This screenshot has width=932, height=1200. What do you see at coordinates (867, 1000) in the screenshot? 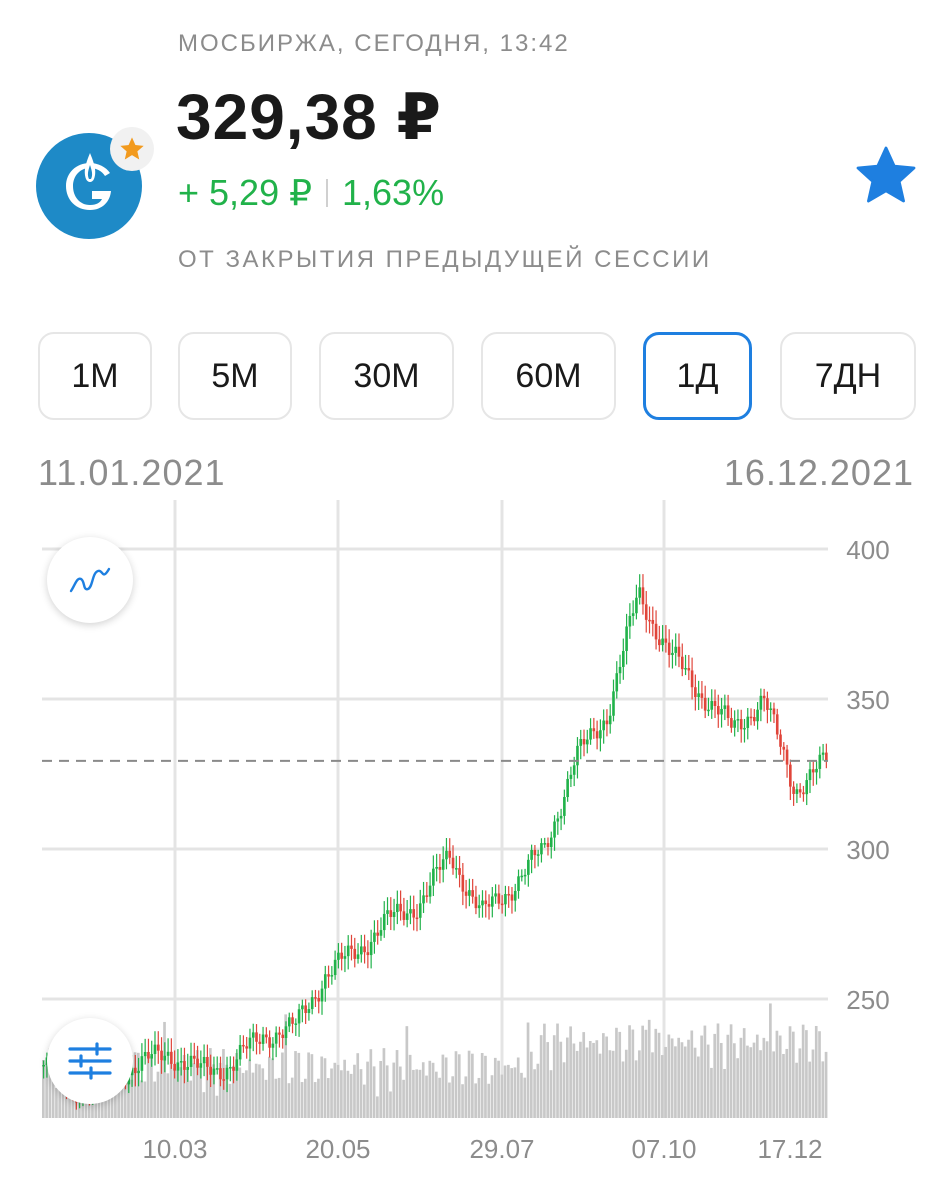
I see `y-tick-label: 250` at bounding box center [867, 1000].